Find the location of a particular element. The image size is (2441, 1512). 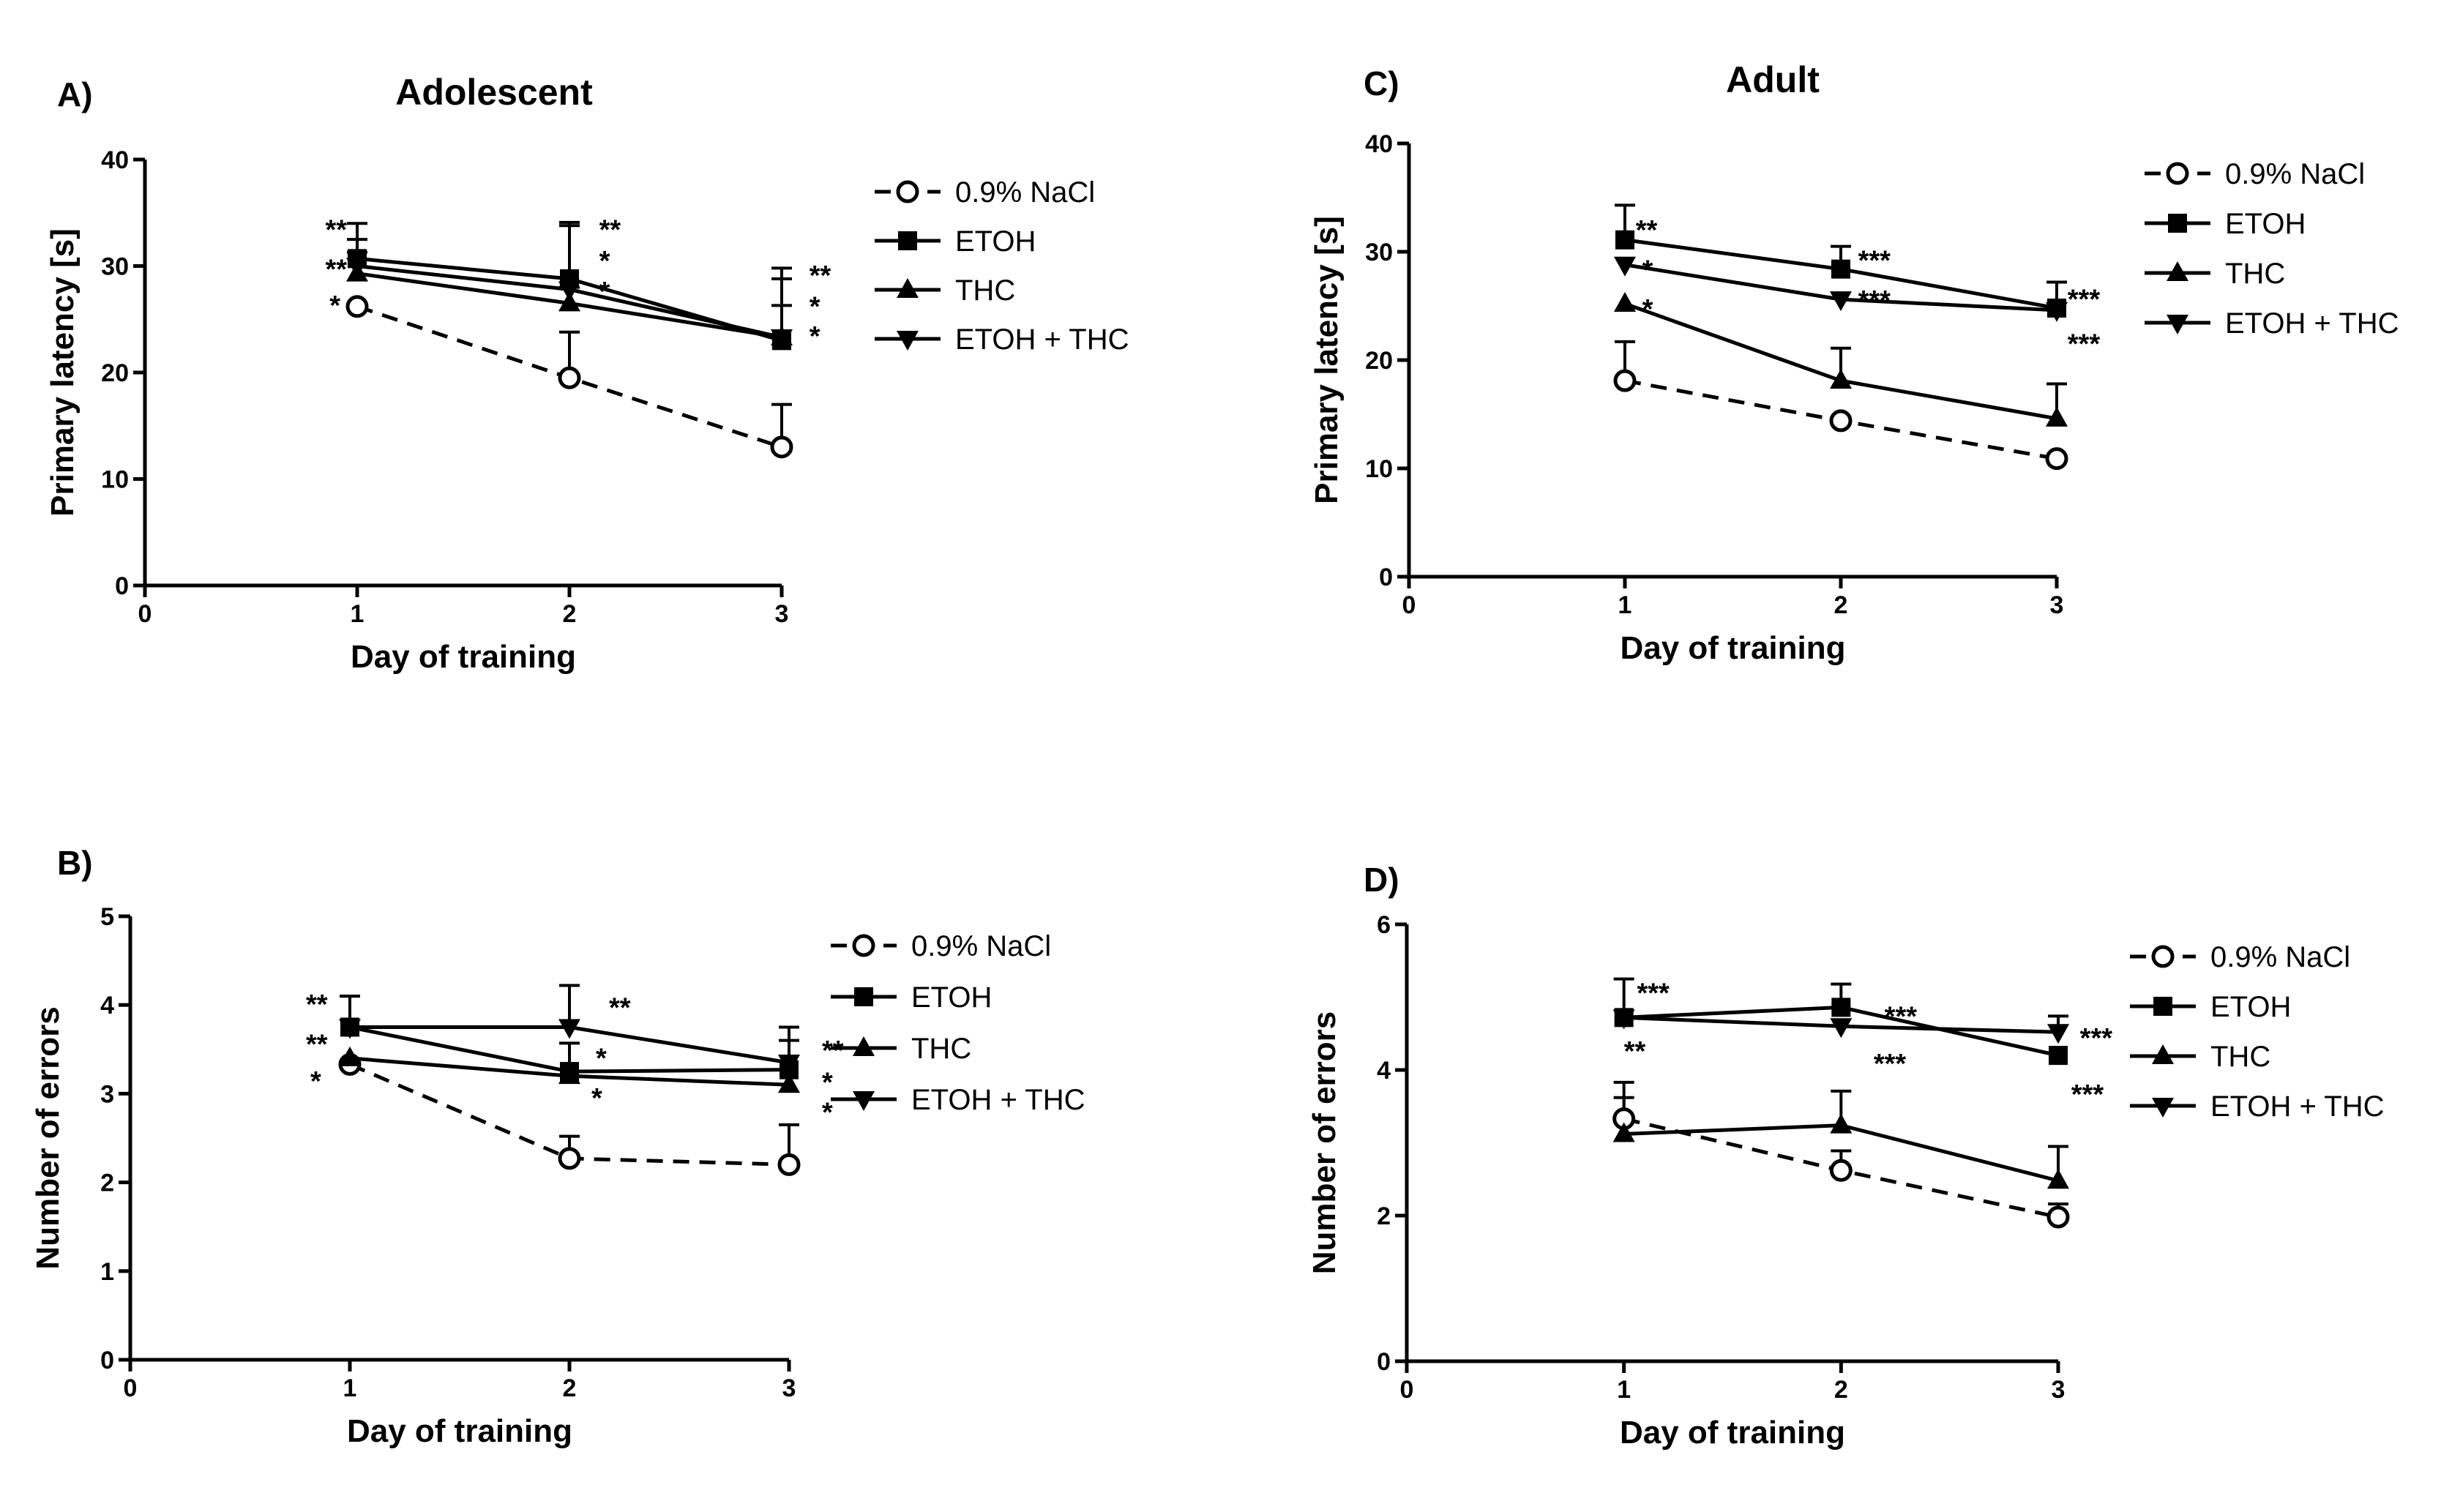

panel-letter: D) is located at coordinates (1381, 880).